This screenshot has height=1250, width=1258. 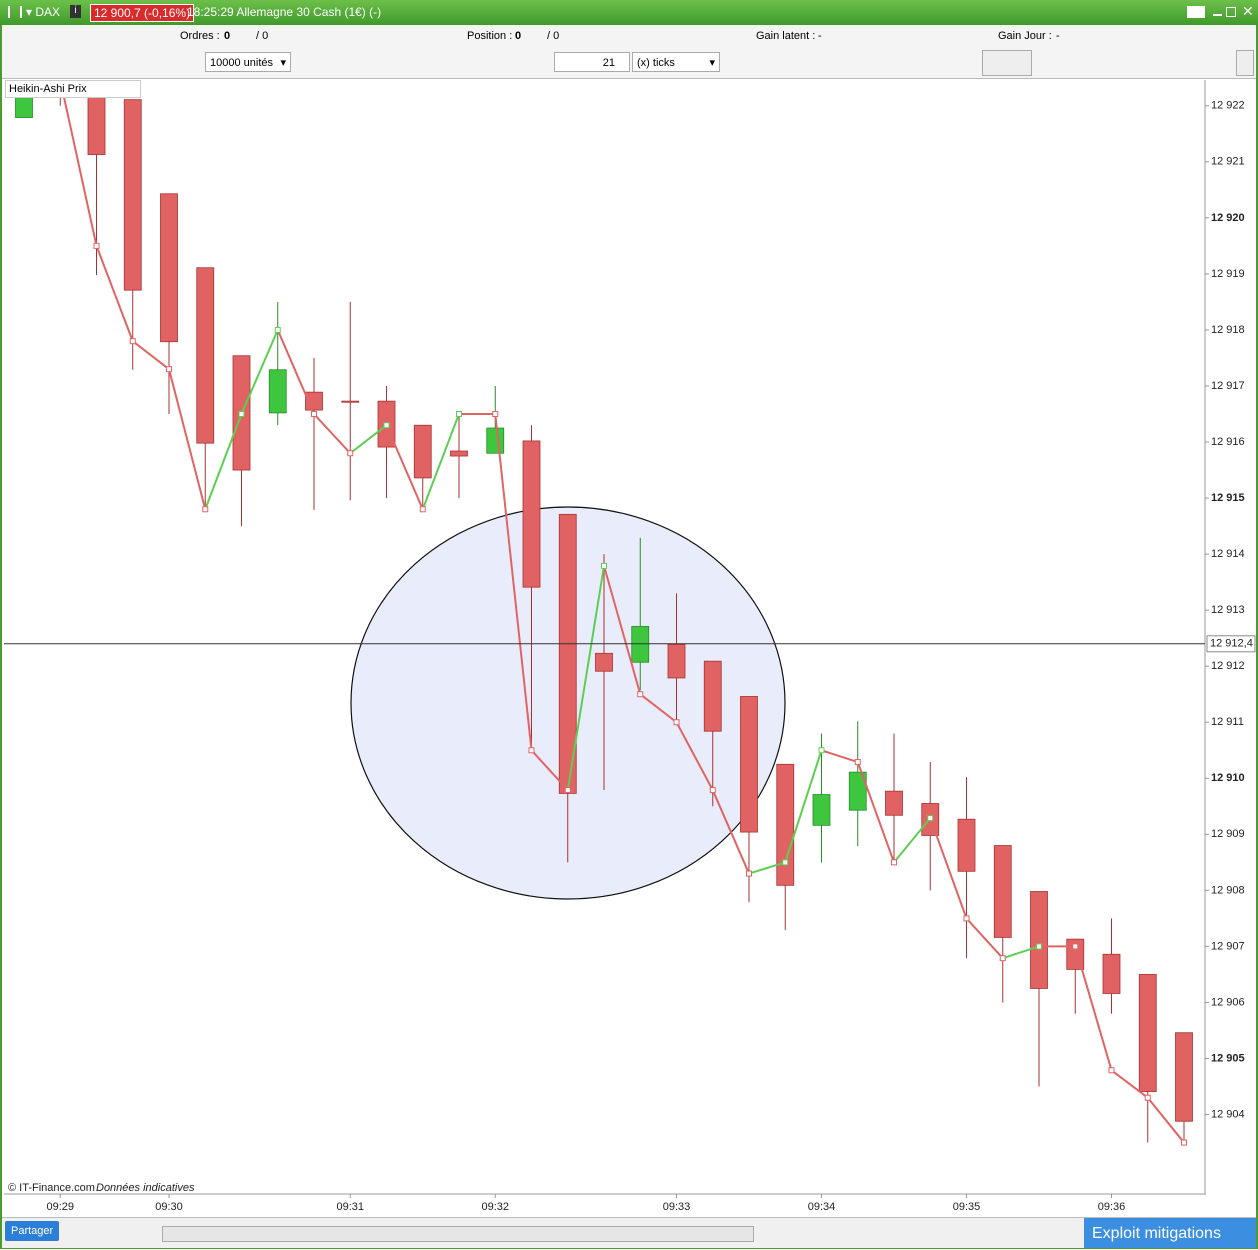 What do you see at coordinates (1245, 63) in the screenshot?
I see `side-toggle` at bounding box center [1245, 63].